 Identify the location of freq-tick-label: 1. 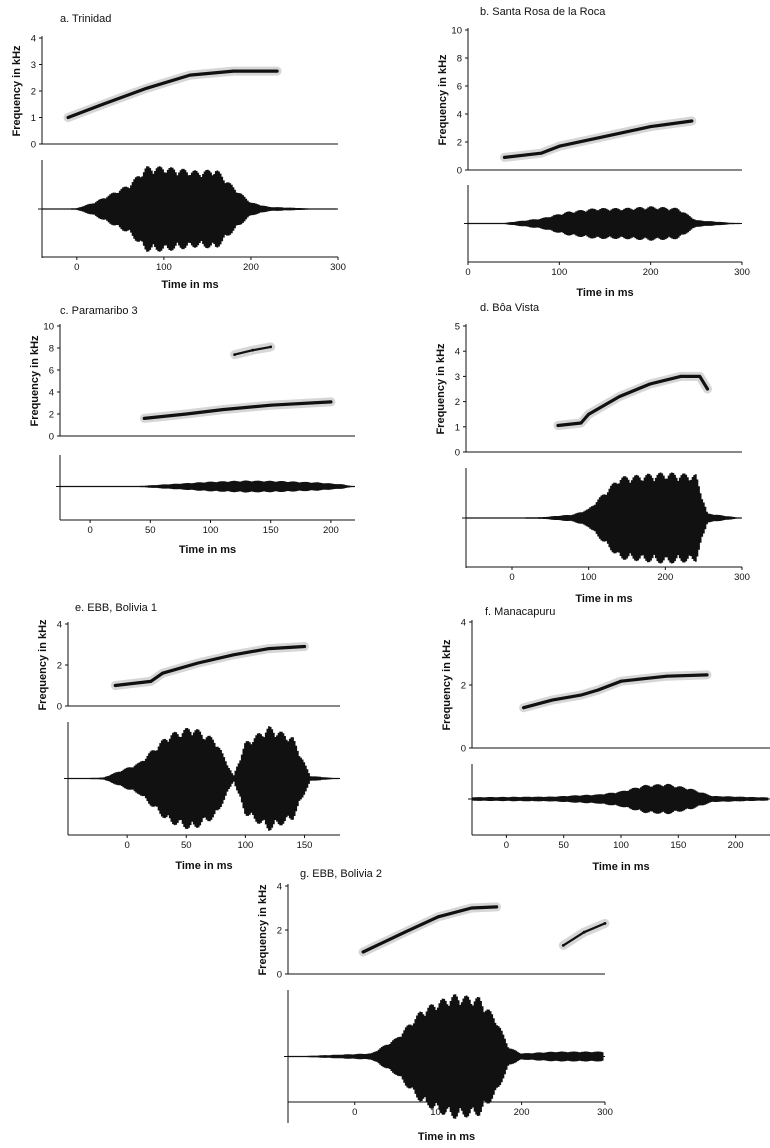
(33, 118).